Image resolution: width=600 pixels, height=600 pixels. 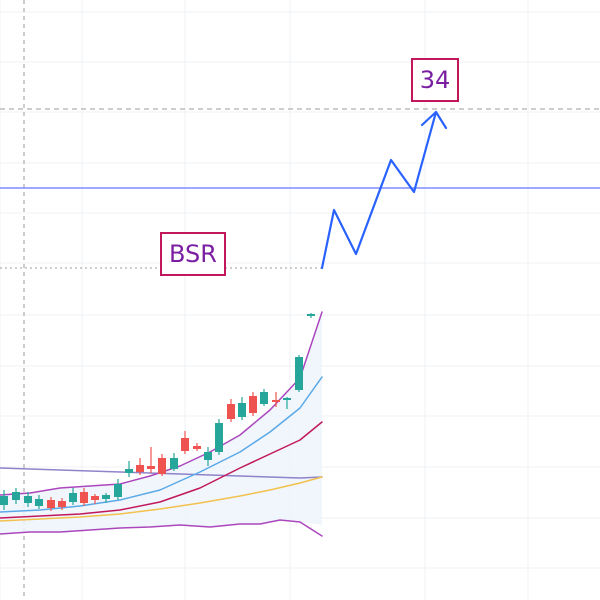 I want to click on ma-fast-line, so click(x=161, y=444).